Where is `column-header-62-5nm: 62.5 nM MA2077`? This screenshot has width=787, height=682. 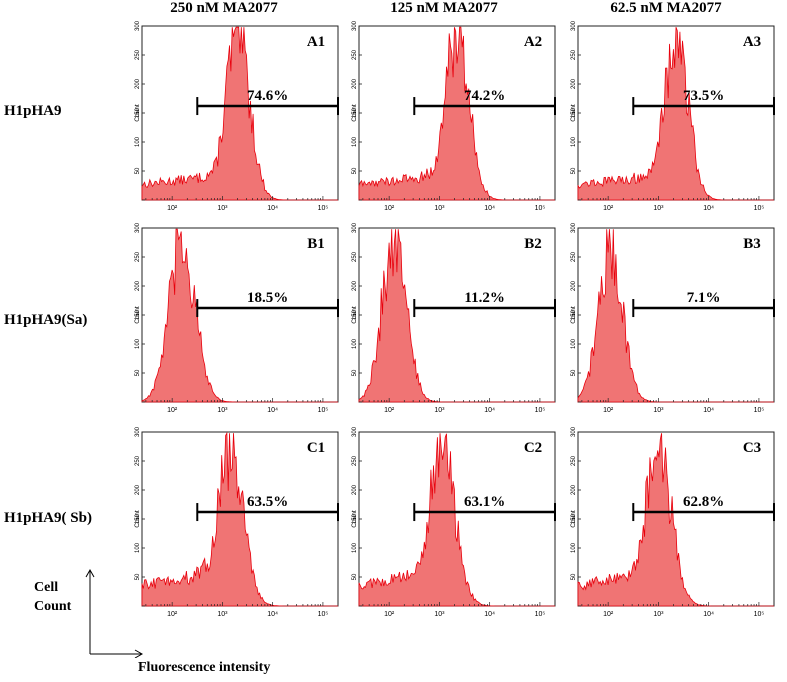
column-header-62-5nm: 62.5 nM MA2077 is located at coordinates (666, 8).